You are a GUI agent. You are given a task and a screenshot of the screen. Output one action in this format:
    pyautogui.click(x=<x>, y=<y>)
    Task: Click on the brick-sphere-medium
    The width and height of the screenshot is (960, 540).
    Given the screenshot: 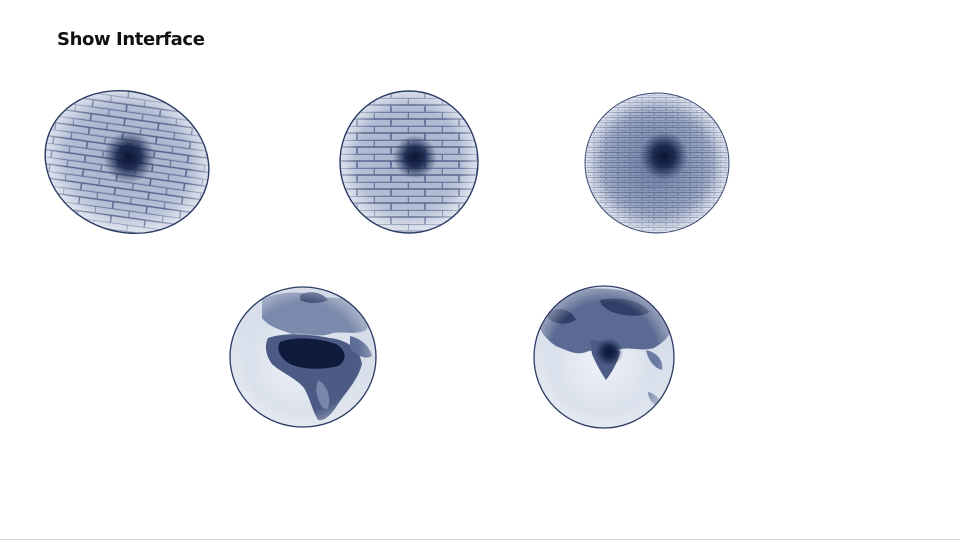 What is the action you would take?
    pyautogui.click(x=409, y=162)
    